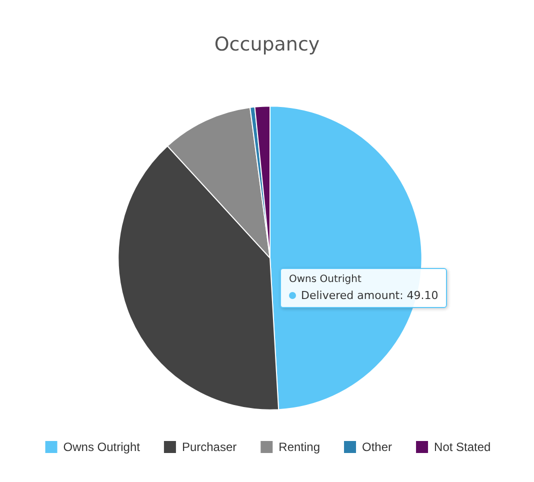 The image size is (534, 482). Describe the element at coordinates (364, 288) in the screenshot. I see `tooltip-box: Owns Outright Delivered amount: 49.10` at that location.